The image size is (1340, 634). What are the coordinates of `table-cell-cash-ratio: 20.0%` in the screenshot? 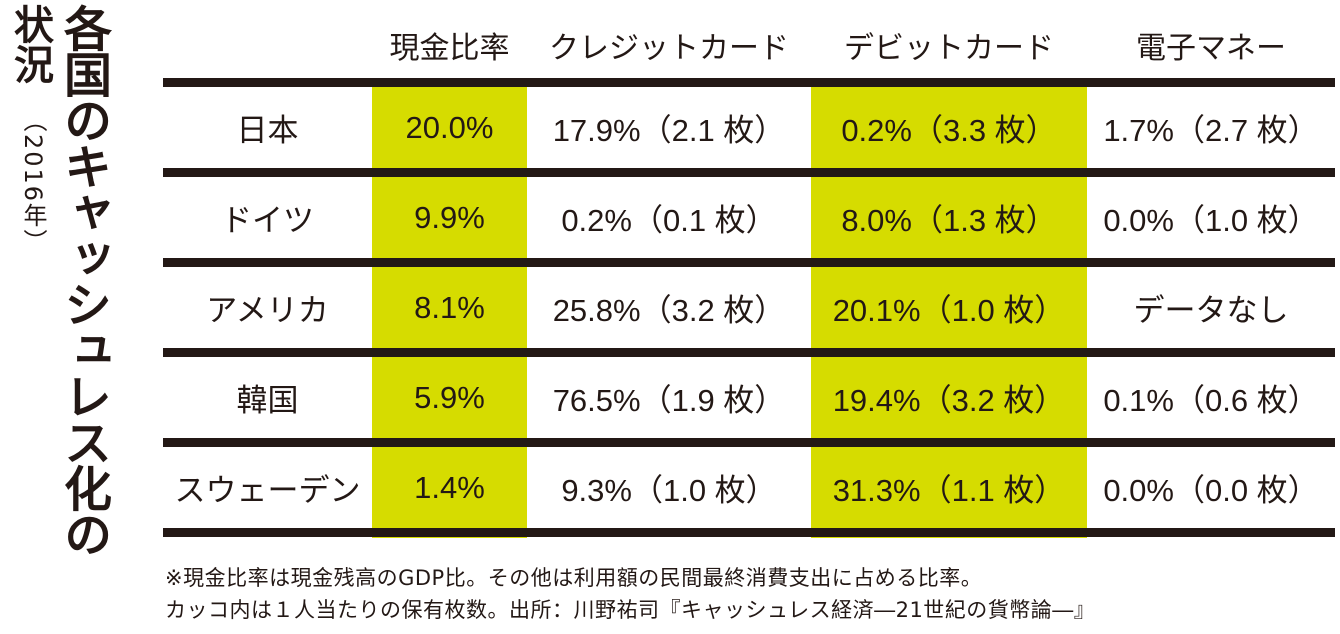 It's located at (449, 127).